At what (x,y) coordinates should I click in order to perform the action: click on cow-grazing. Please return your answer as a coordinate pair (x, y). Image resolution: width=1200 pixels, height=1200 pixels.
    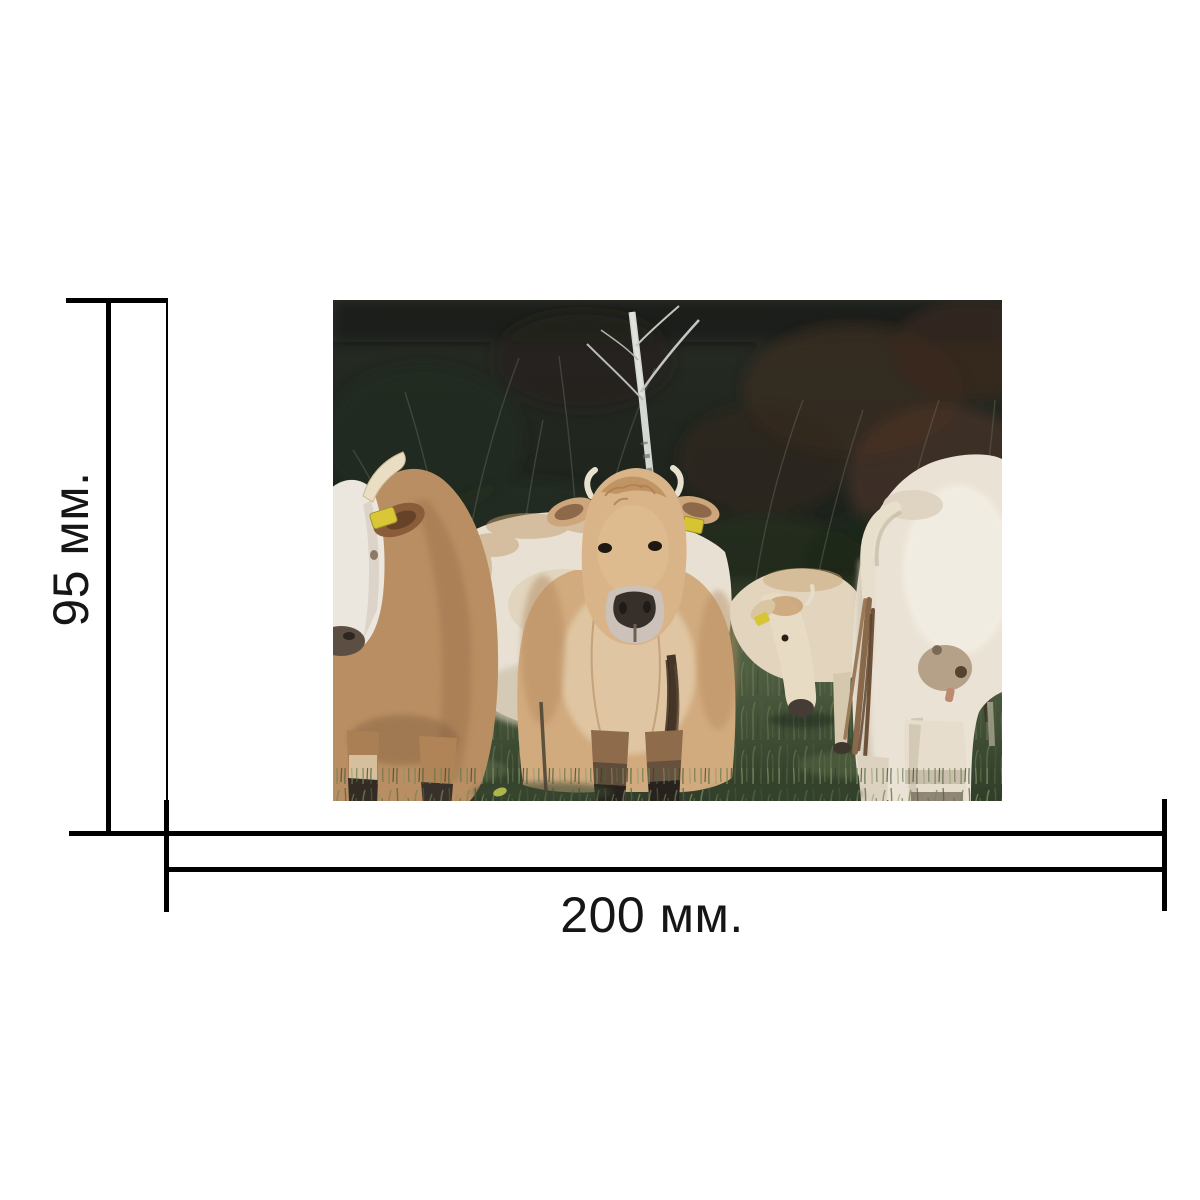
    Looking at the image, I should click on (800, 661).